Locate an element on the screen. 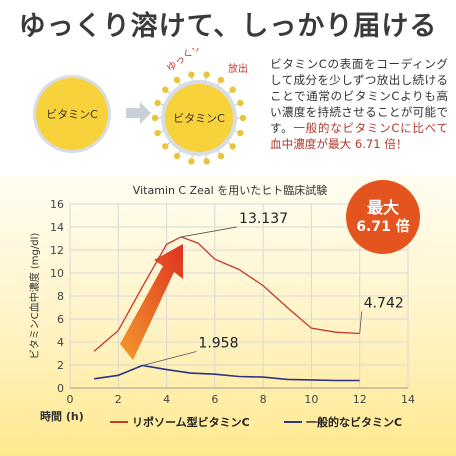  description-highlight: 一般的なビタミンCに比べて血中濃度が最大 6.71 倍！ is located at coordinates (359, 136).